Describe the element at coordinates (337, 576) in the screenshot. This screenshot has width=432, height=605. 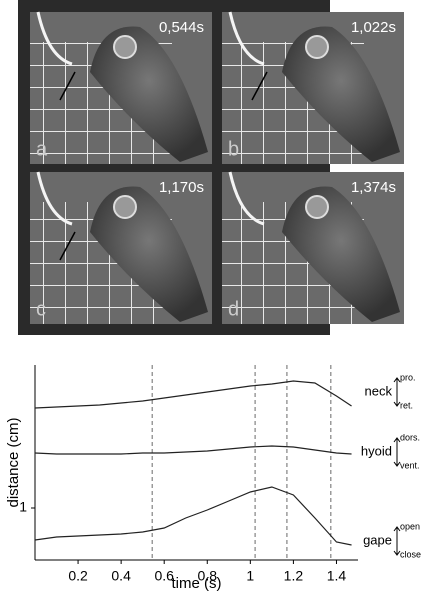
I see `x-tick-label: 1.4` at that location.